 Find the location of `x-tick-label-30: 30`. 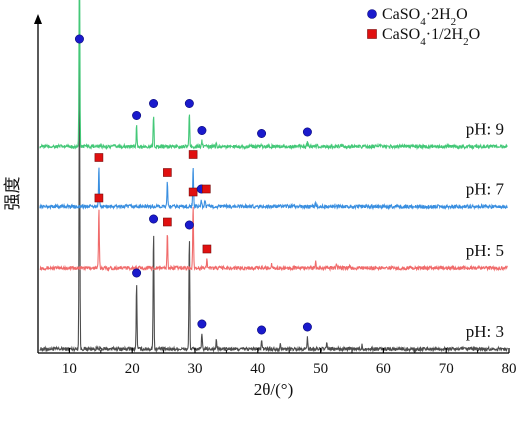

x-tick-label-30: 30 is located at coordinates (195, 369).